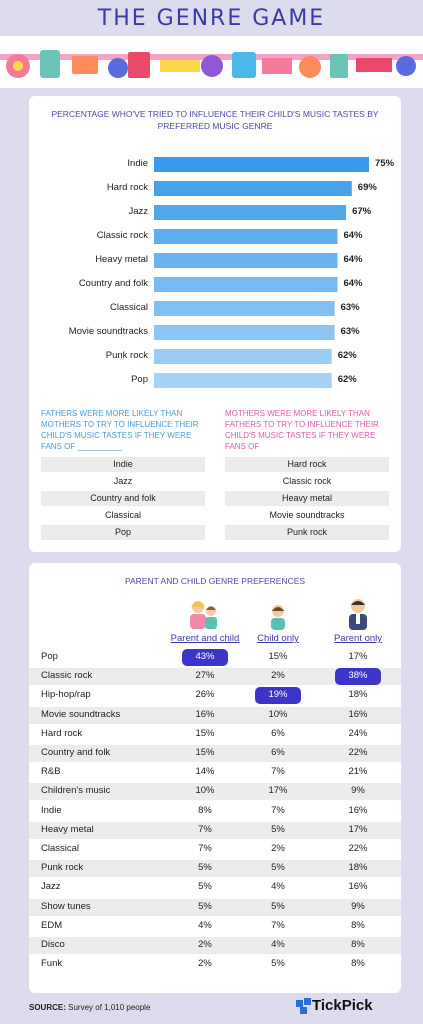 The image size is (423, 1024). I want to click on tickpick-logo: TickPick, so click(342, 1005).